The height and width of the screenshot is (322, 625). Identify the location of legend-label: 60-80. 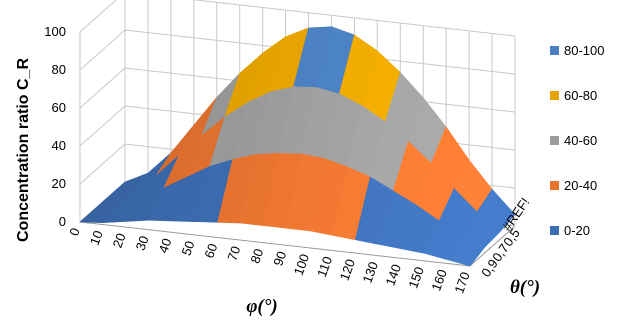
(580, 95).